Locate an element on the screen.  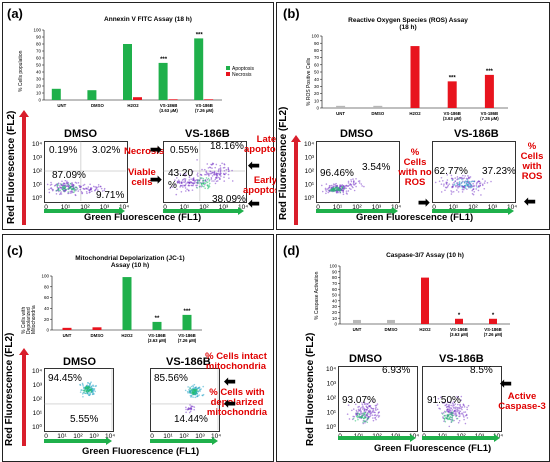
flow-a-right-title: VS-186B is located at coordinates (207, 134).